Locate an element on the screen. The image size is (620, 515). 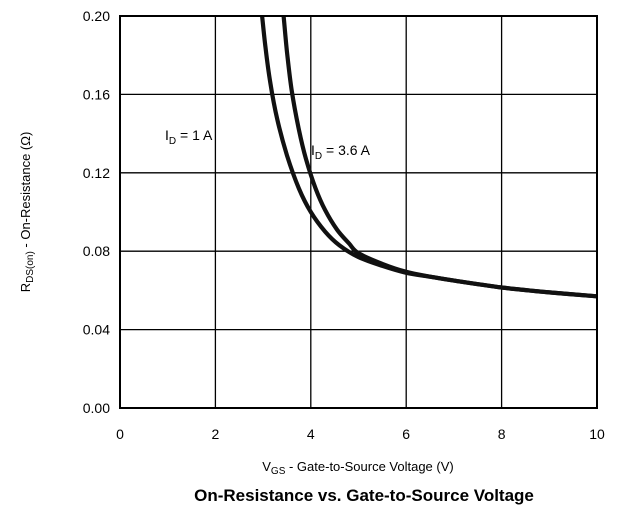
y-tick-label: 0.04 is located at coordinates (96, 330).